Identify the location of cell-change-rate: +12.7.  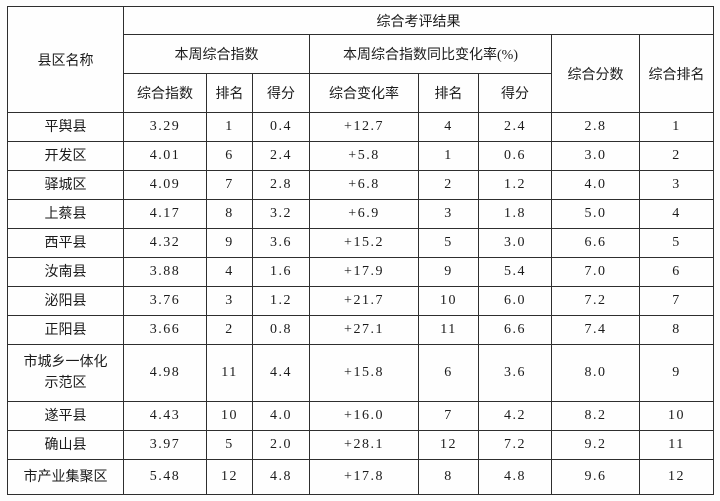
(364, 127).